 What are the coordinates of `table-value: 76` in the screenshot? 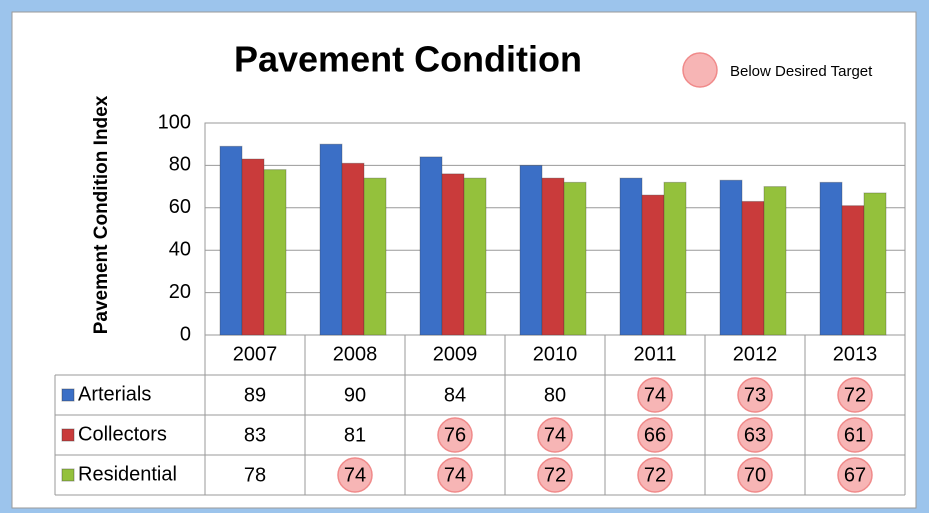 It's located at (455, 435).